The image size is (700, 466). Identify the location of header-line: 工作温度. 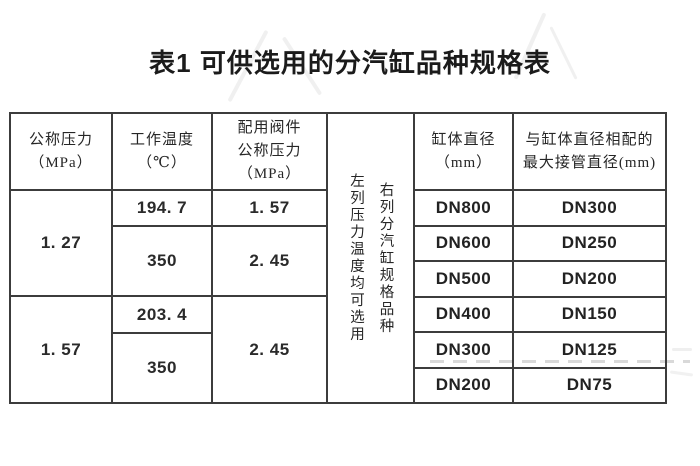
(161, 139).